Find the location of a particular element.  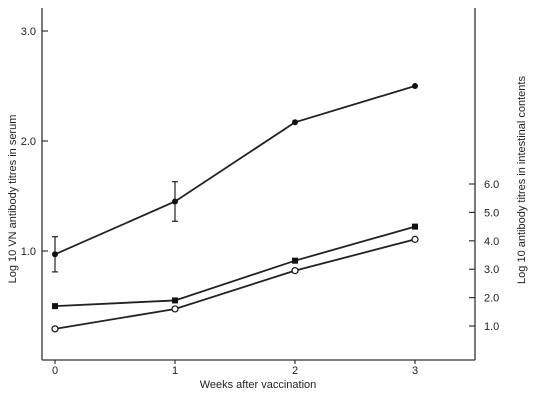

right-tick-label: 3.0 is located at coordinates (491, 270).